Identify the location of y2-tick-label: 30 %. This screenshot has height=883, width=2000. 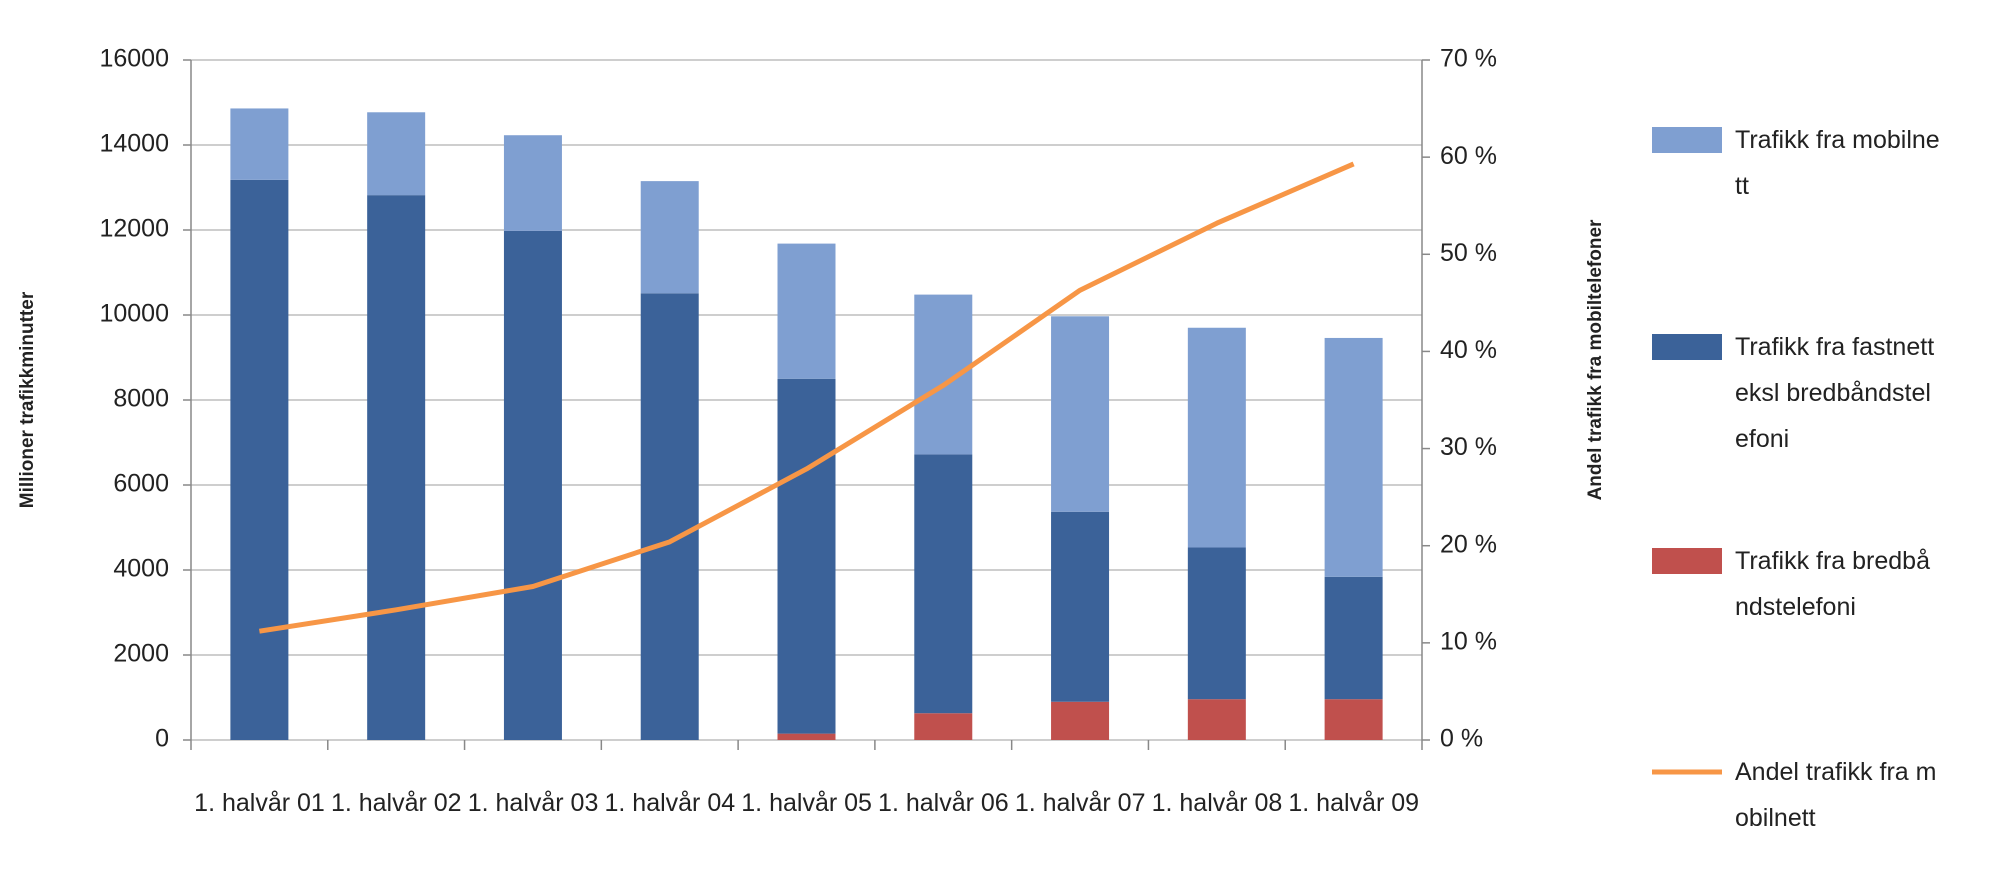
(1468, 447).